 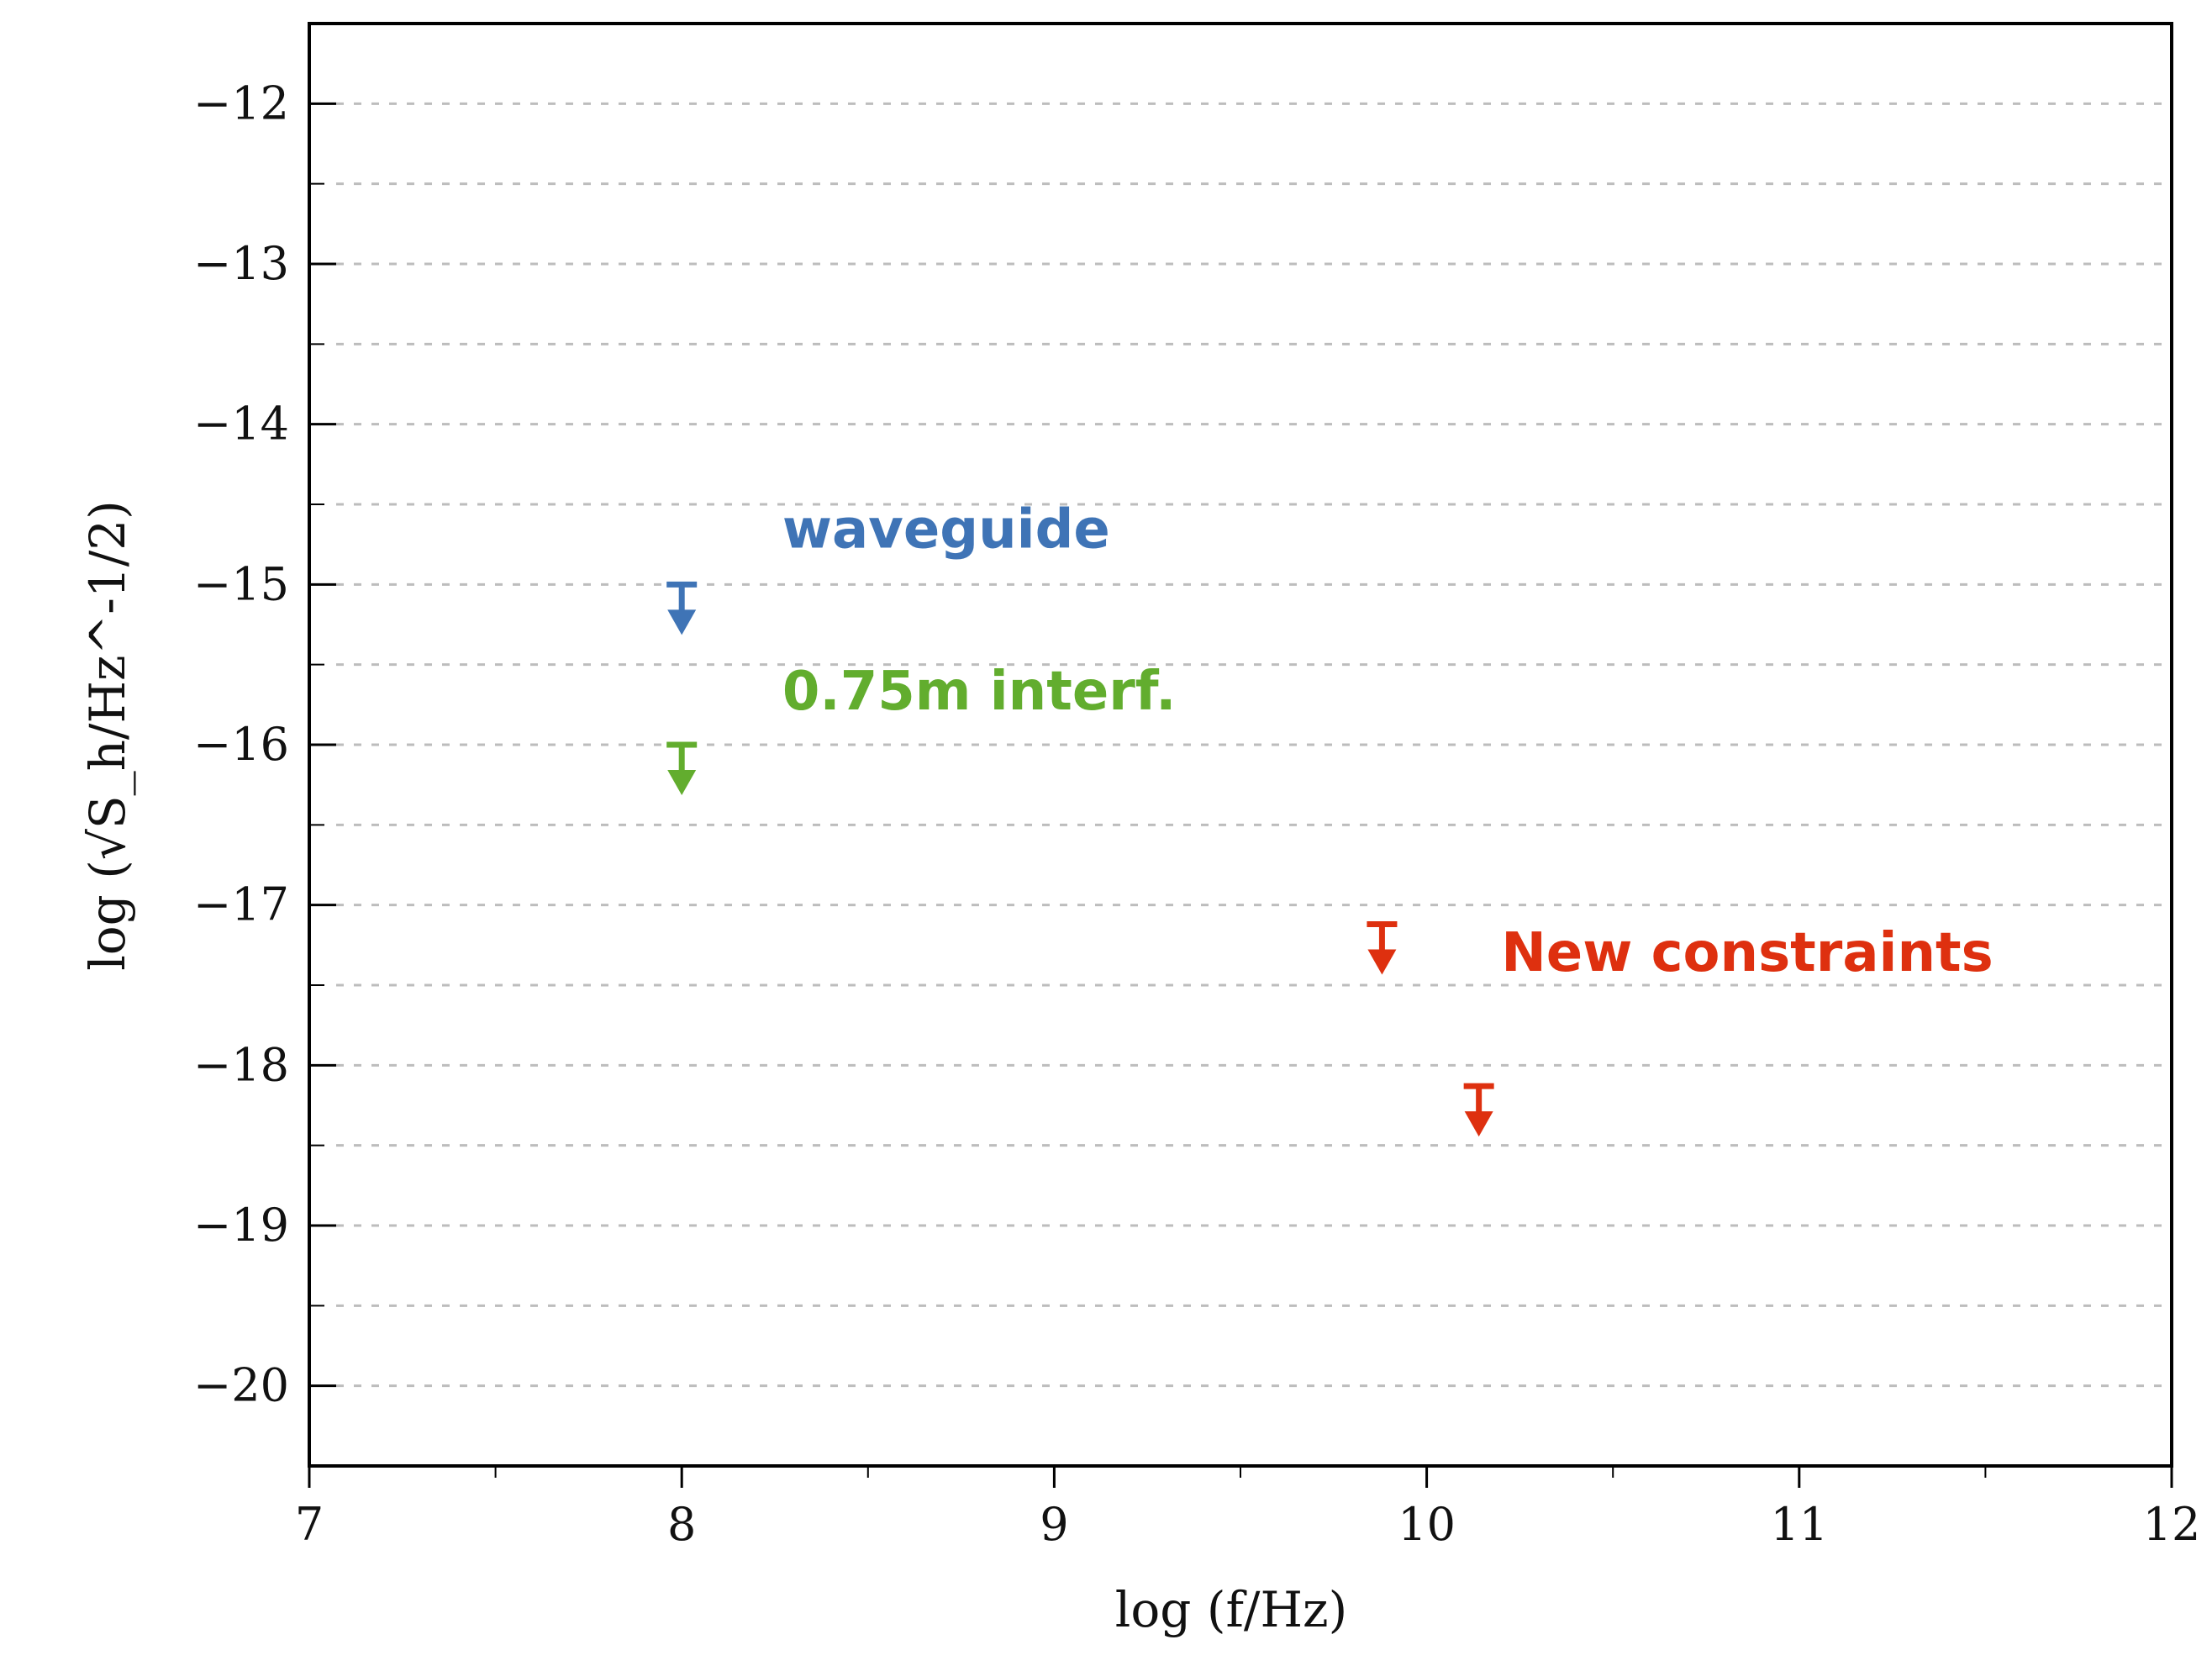 I want to click on data-markers, so click(x=1080, y=859).